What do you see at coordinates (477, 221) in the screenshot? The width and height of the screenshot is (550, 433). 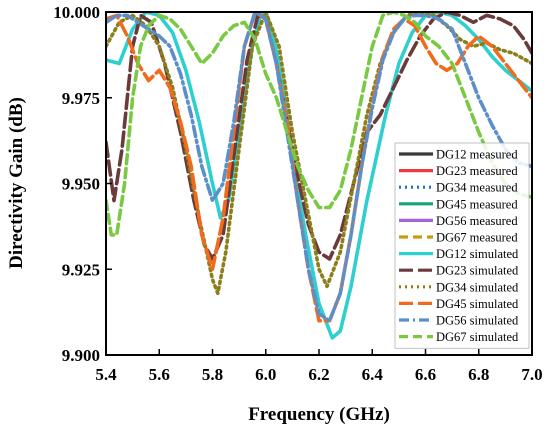 I see `legend-label-dg56-measured: DG56 measured` at bounding box center [477, 221].